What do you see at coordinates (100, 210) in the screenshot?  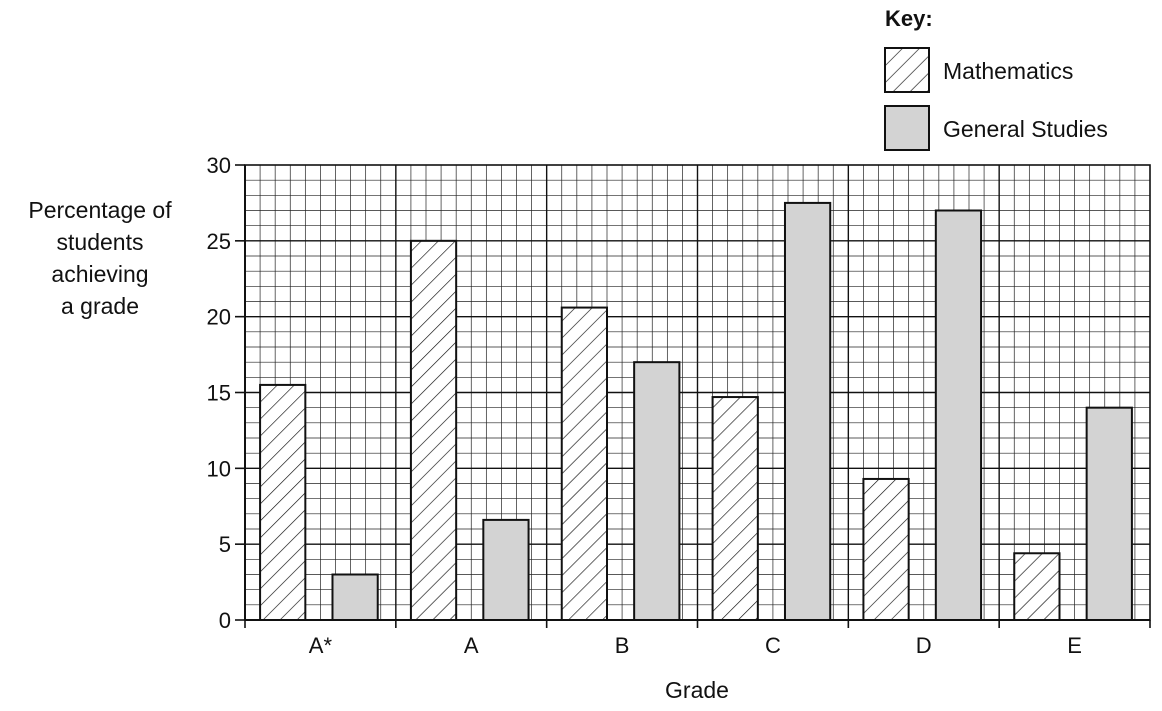 I see `y-axis-label-line-1: Percentage of` at bounding box center [100, 210].